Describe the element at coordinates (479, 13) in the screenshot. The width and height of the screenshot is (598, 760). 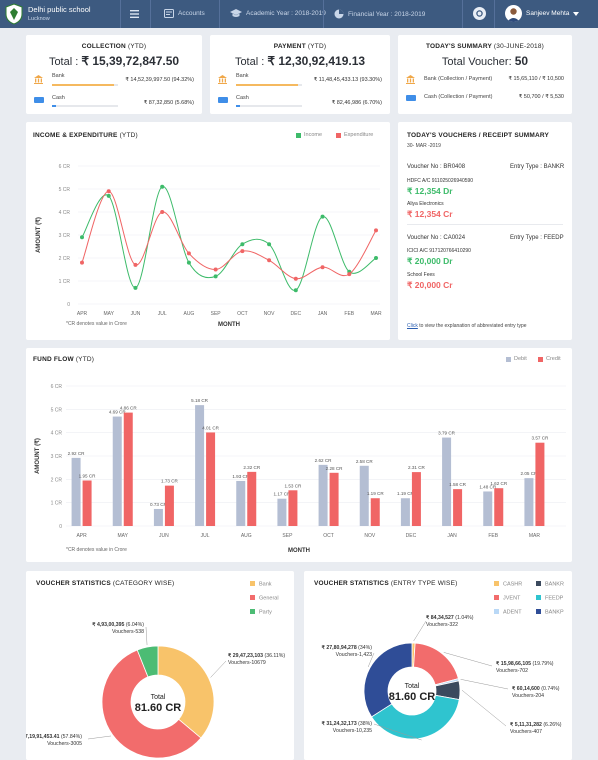
I see `settings-icon` at that location.